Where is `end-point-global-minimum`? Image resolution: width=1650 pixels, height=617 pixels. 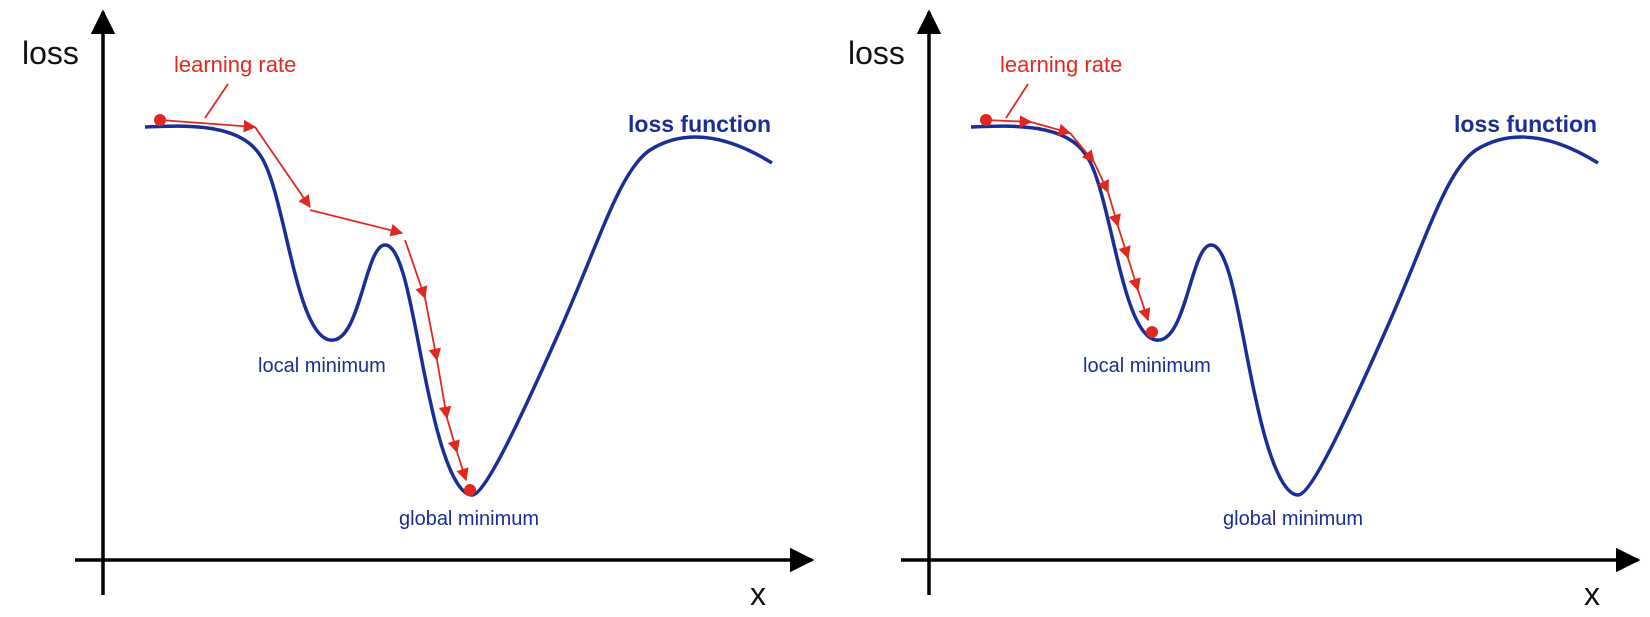 end-point-global-minimum is located at coordinates (470, 490).